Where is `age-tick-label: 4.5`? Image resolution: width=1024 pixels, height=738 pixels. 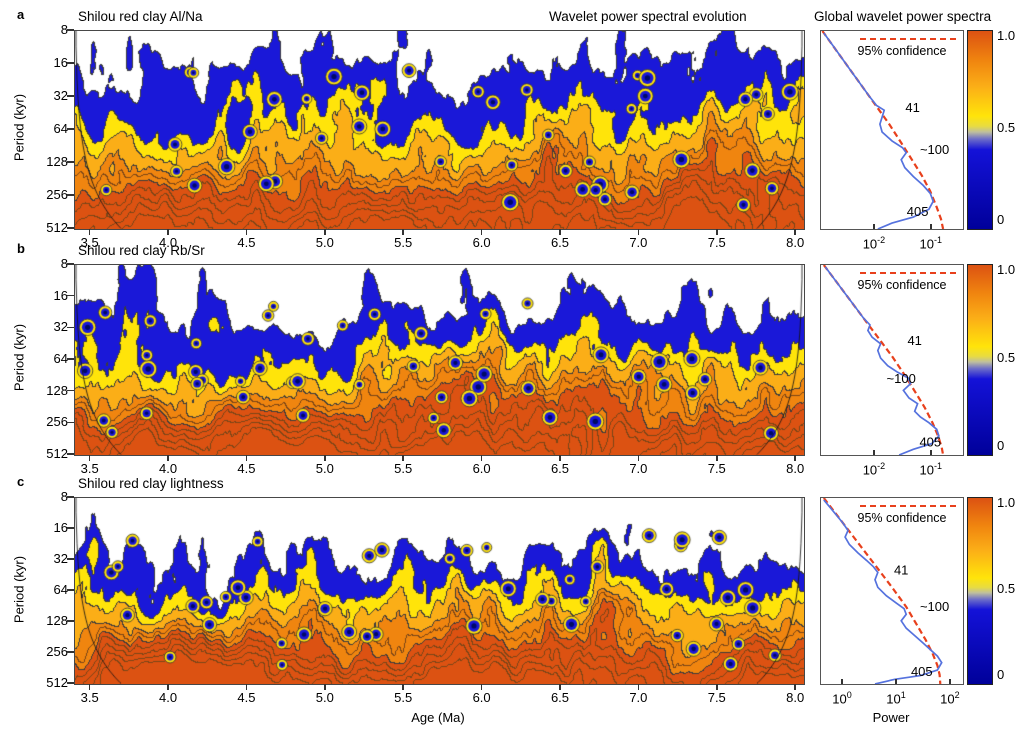 age-tick-label: 4.5 is located at coordinates (246, 468).